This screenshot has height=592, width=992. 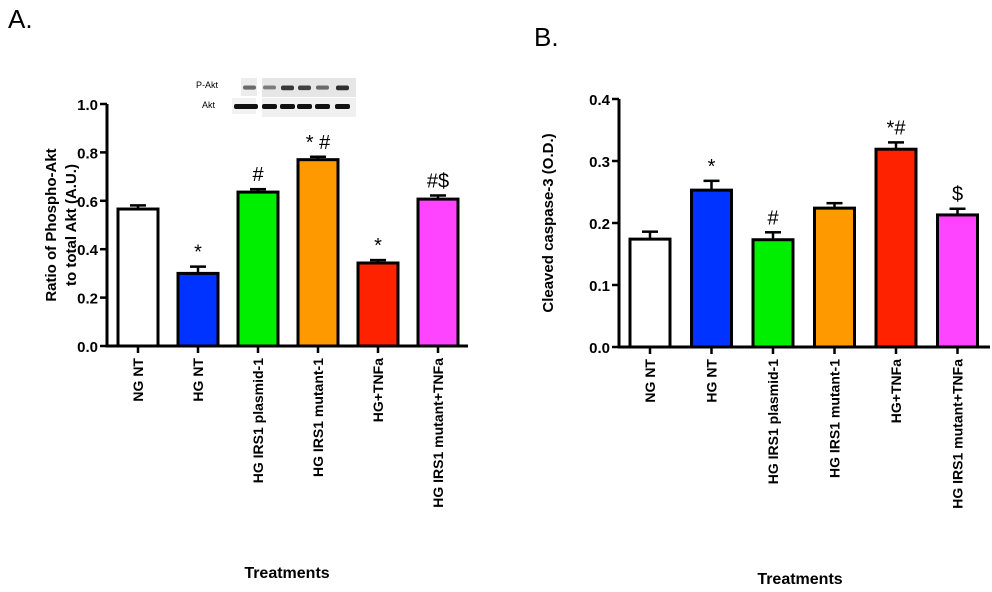 What do you see at coordinates (957, 195) in the screenshot?
I see `significance-annotation: $` at bounding box center [957, 195].